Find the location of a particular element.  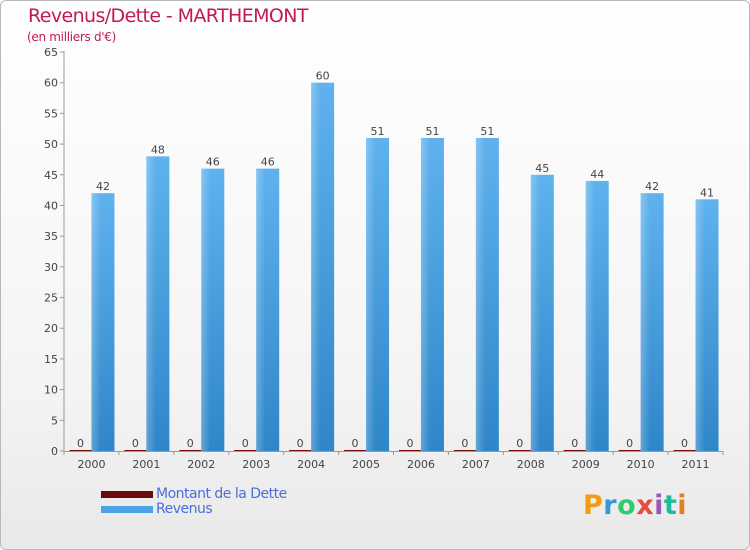

legend-item-revenus: Revenus is located at coordinates (157, 509).